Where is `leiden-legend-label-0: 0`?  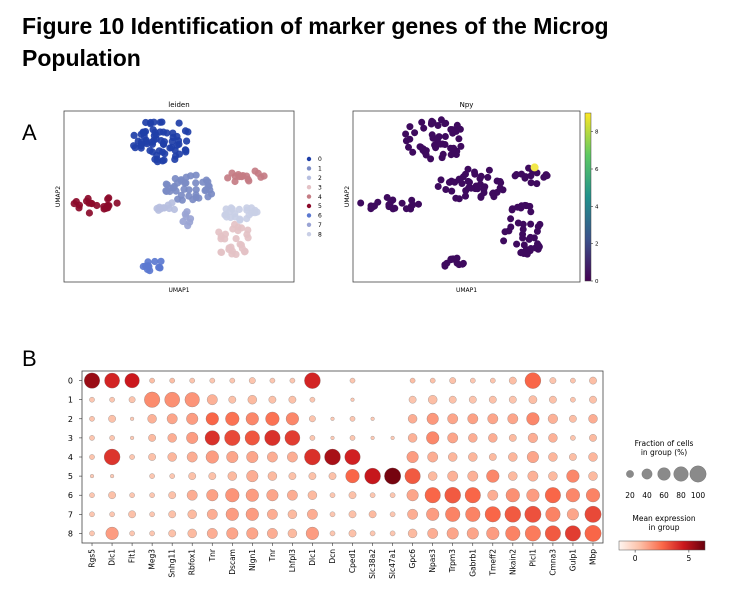 leiden-legend-label-0: 0 is located at coordinates (320, 159).